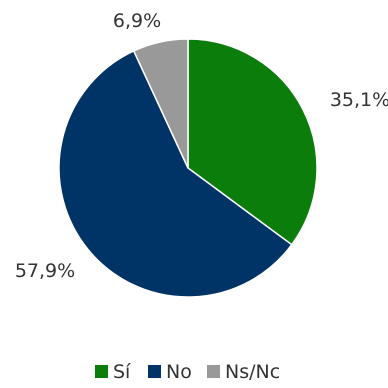 The height and width of the screenshot is (388, 388). Describe the element at coordinates (252, 372) in the screenshot. I see `legend-label-3: Ns/Nc` at that location.